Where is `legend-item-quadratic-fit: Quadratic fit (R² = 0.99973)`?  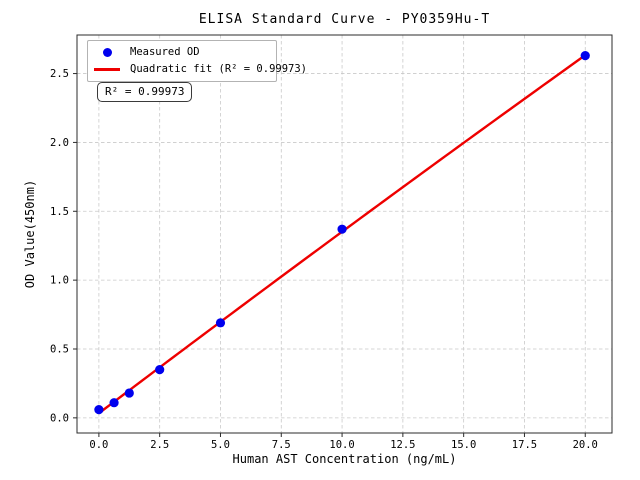
legend-item-quadratic-fit: Quadratic fit (R² = 0.99973) is located at coordinates (200, 69).